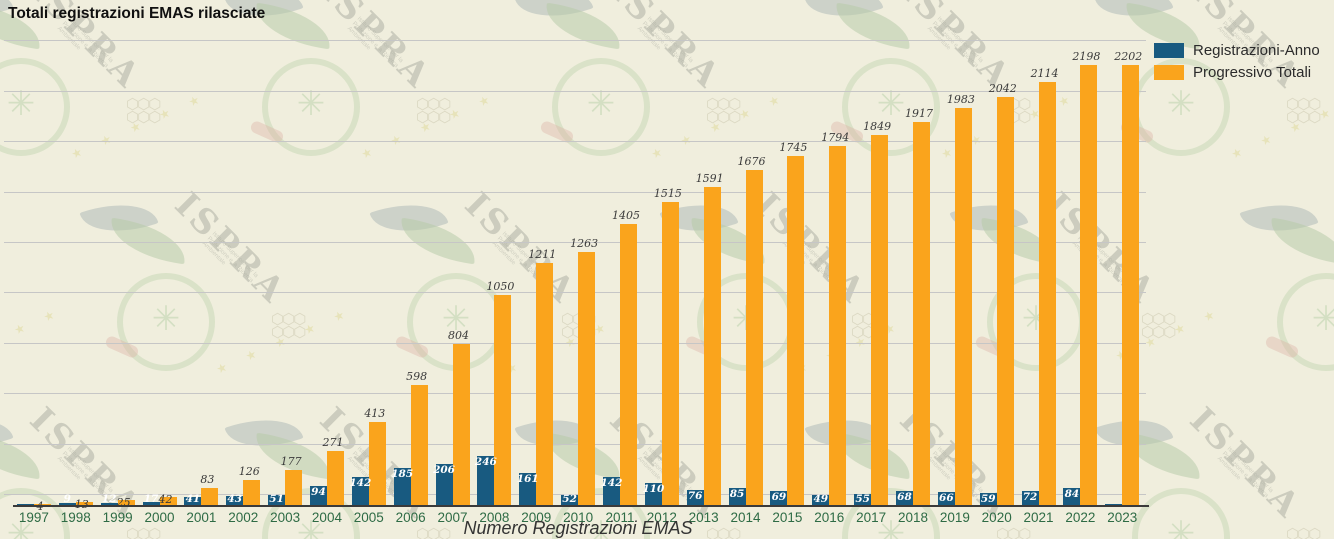  What do you see at coordinates (1303, 111) in the screenshot?
I see `honeycomb-icon: ⬡⬡⬡⬡⬡⬡` at bounding box center [1303, 111].